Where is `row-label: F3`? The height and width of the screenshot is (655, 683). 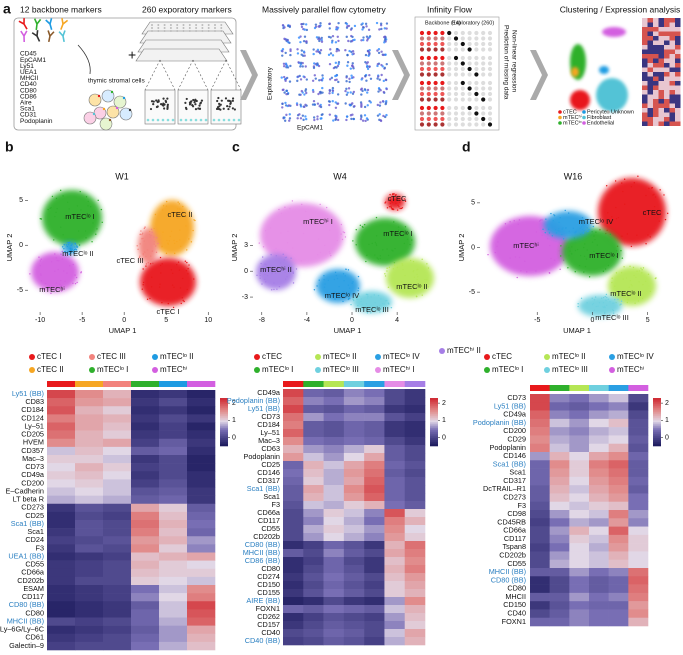 row-label: F3 is located at coordinates (521, 505).